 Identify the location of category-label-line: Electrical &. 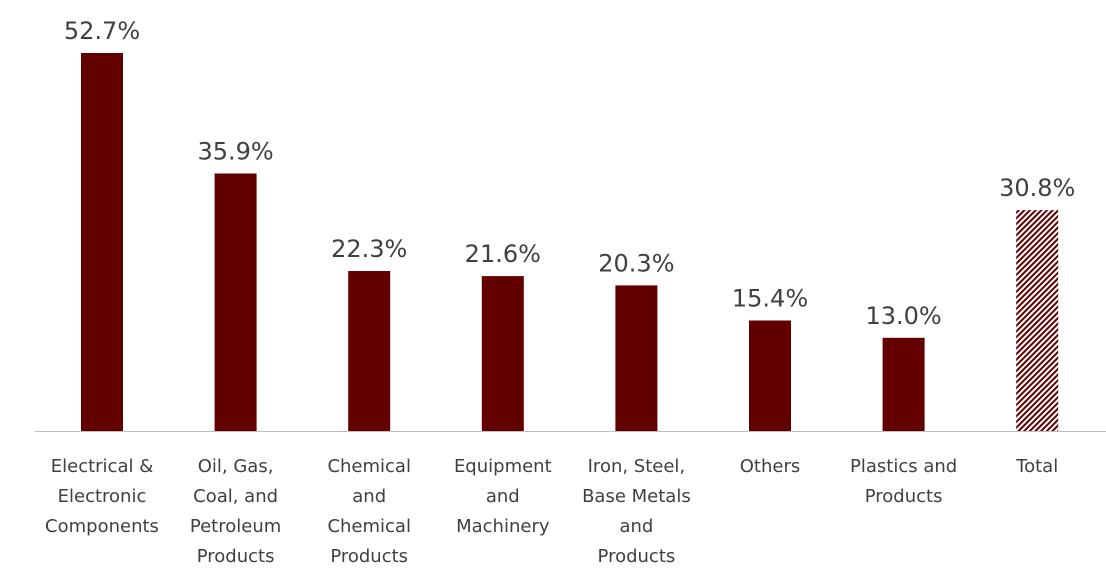
(102, 466).